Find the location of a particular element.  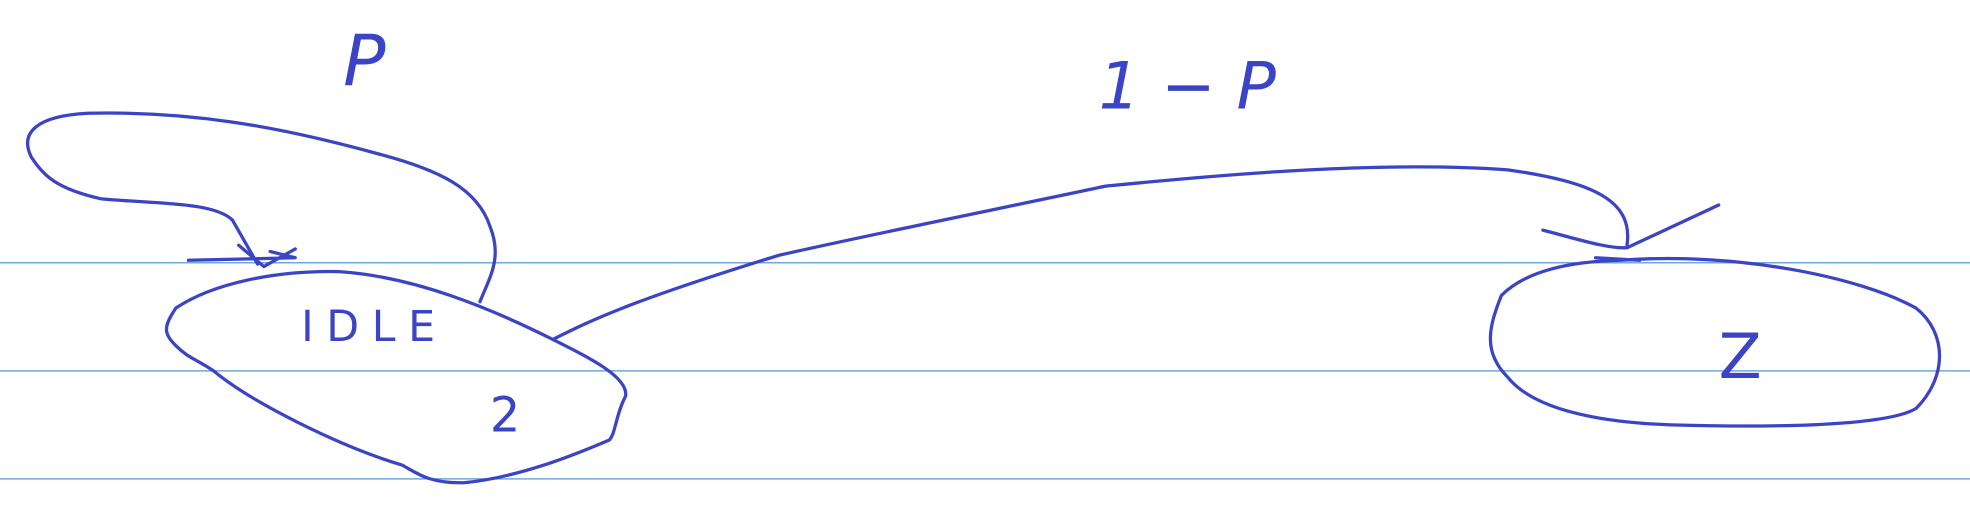

node-label: Z is located at coordinates (1740, 356).